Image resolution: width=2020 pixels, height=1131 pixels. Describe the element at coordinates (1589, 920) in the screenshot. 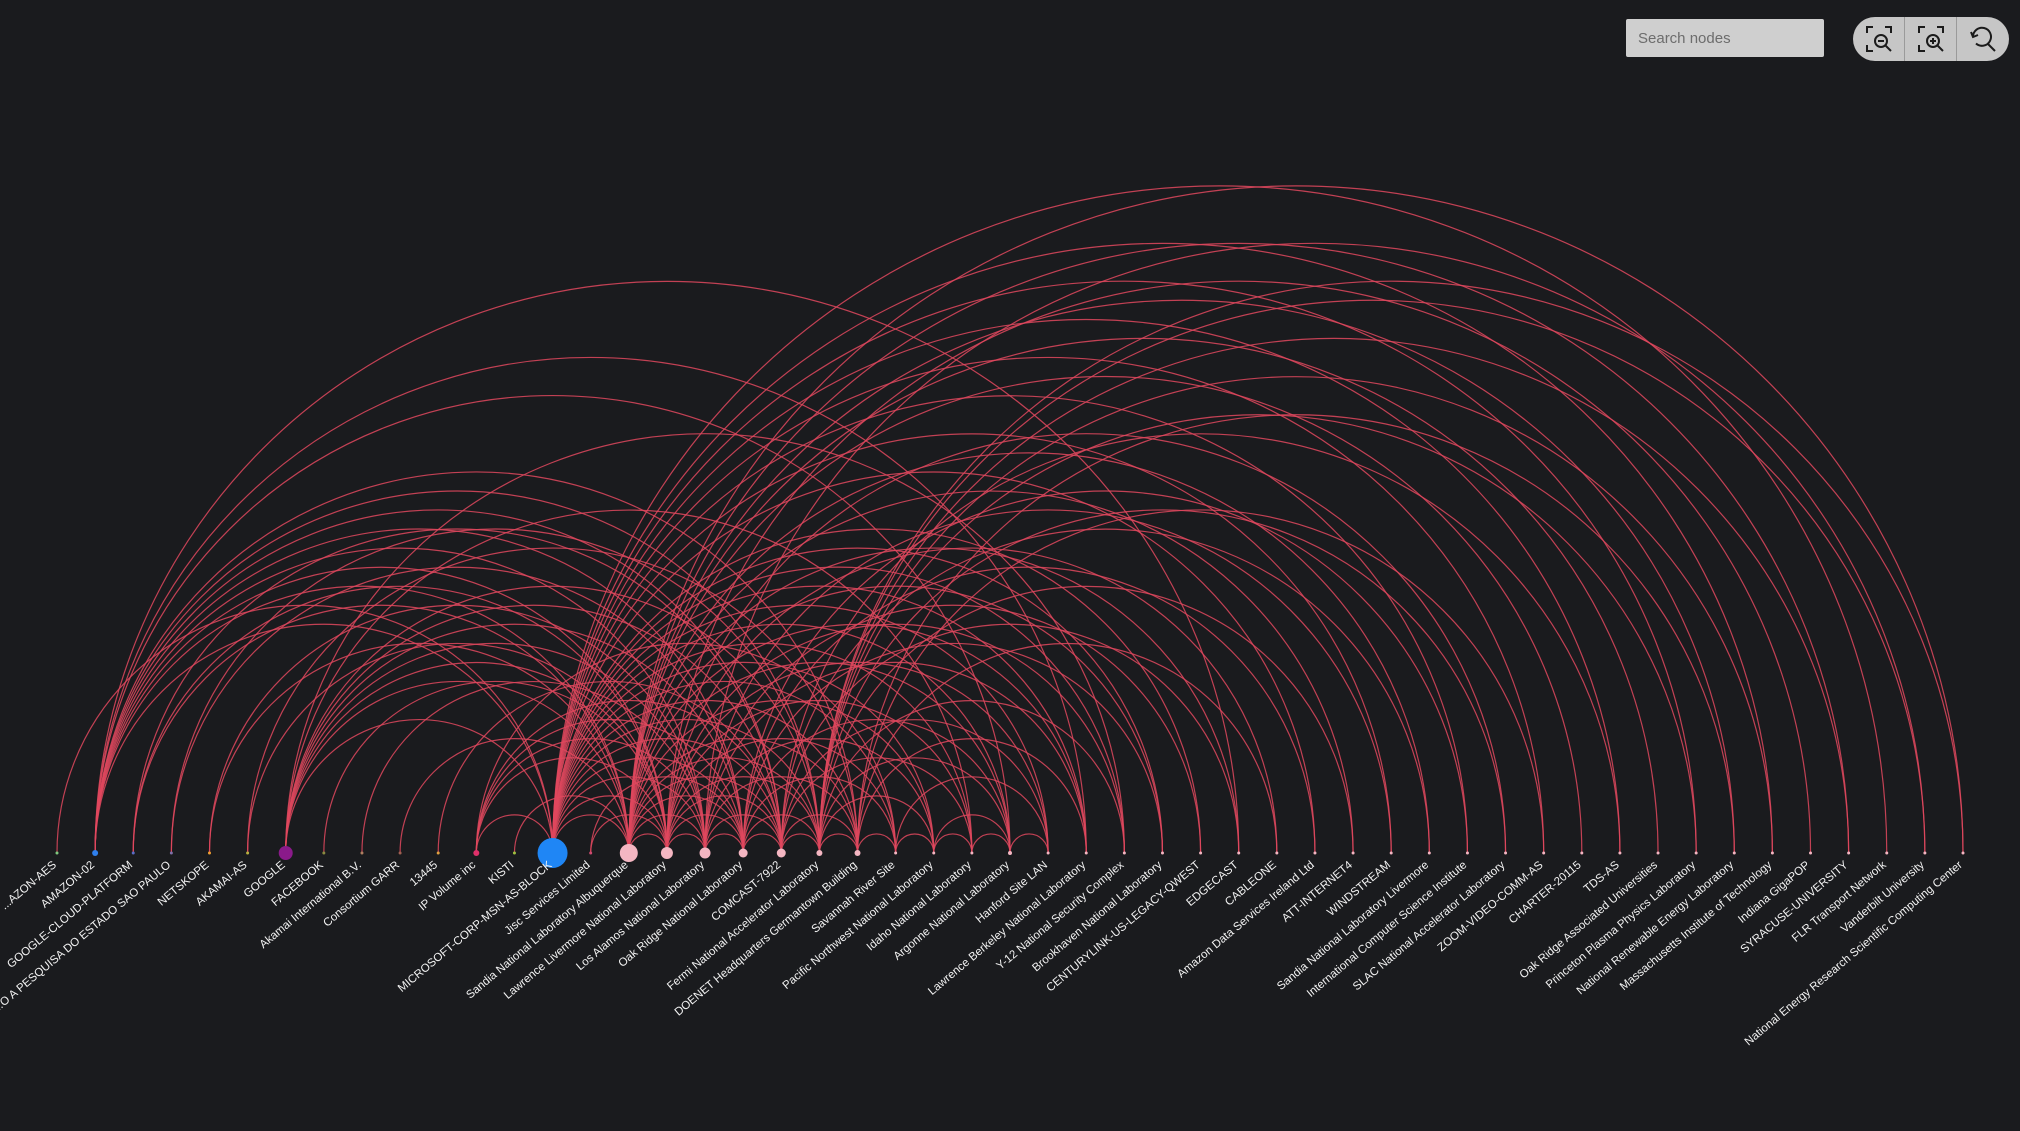

I see `node-label: Oak Ridge Associated Universities` at that location.